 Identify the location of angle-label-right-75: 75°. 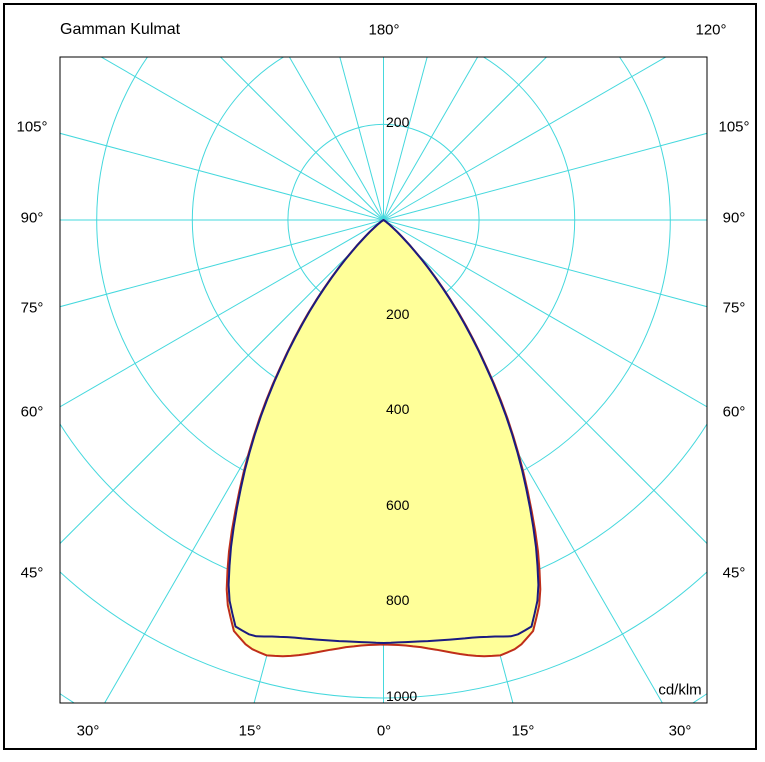
(734, 308).